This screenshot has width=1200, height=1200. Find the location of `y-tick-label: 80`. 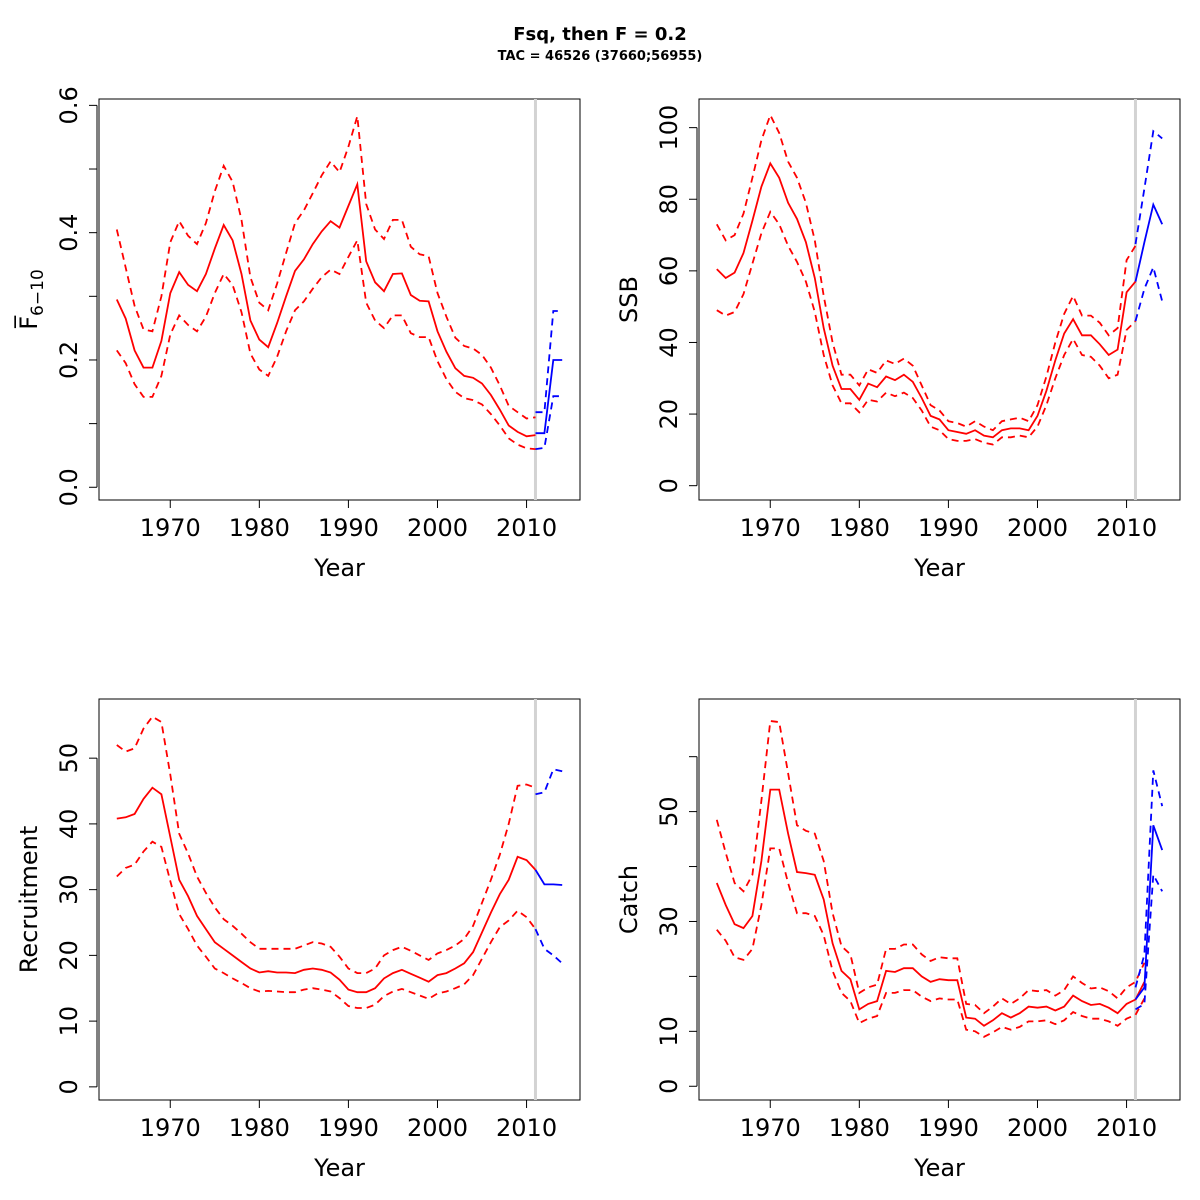

y-tick-label: 80 is located at coordinates (669, 199).